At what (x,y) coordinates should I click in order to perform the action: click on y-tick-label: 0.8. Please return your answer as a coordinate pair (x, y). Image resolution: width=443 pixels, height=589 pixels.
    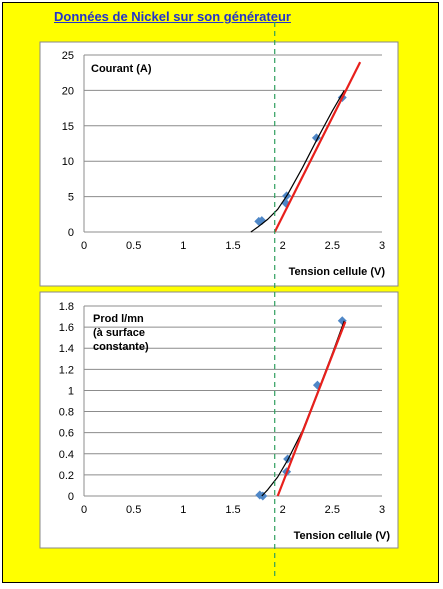
    Looking at the image, I should click on (66, 413).